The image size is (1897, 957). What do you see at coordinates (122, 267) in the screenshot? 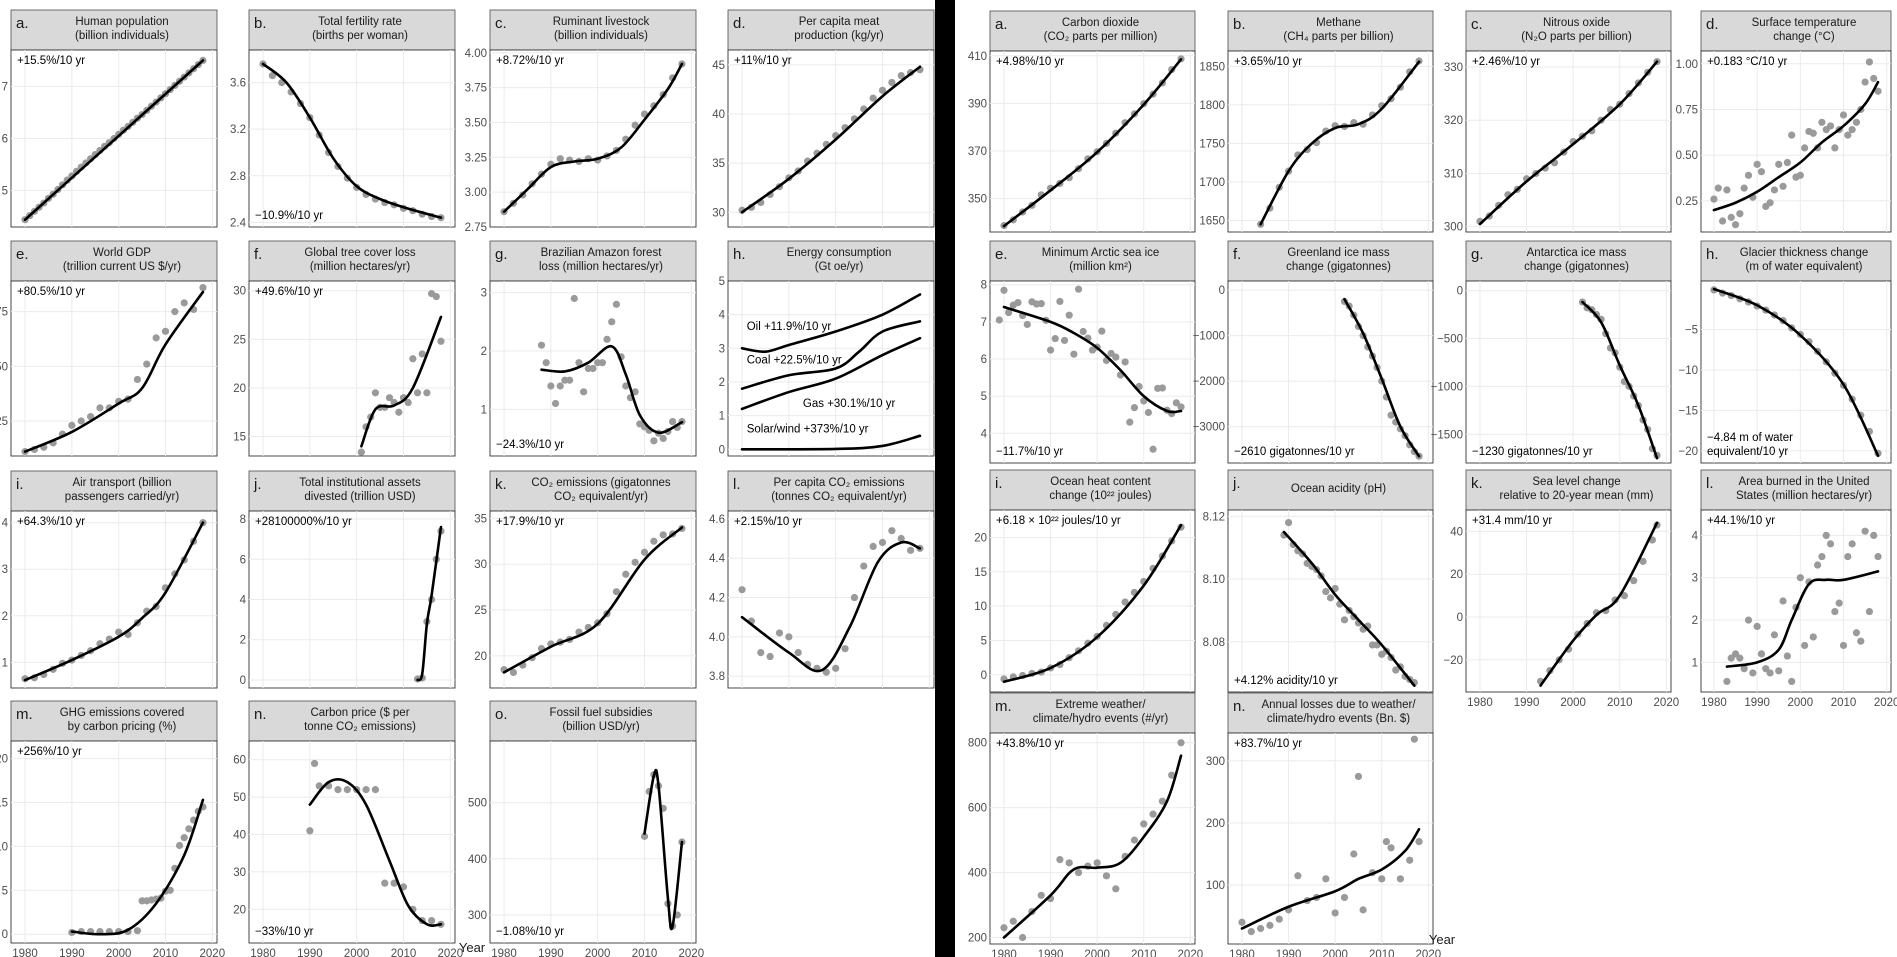
I see `panel-title-line: (trillion current US $/yr)` at bounding box center [122, 267].